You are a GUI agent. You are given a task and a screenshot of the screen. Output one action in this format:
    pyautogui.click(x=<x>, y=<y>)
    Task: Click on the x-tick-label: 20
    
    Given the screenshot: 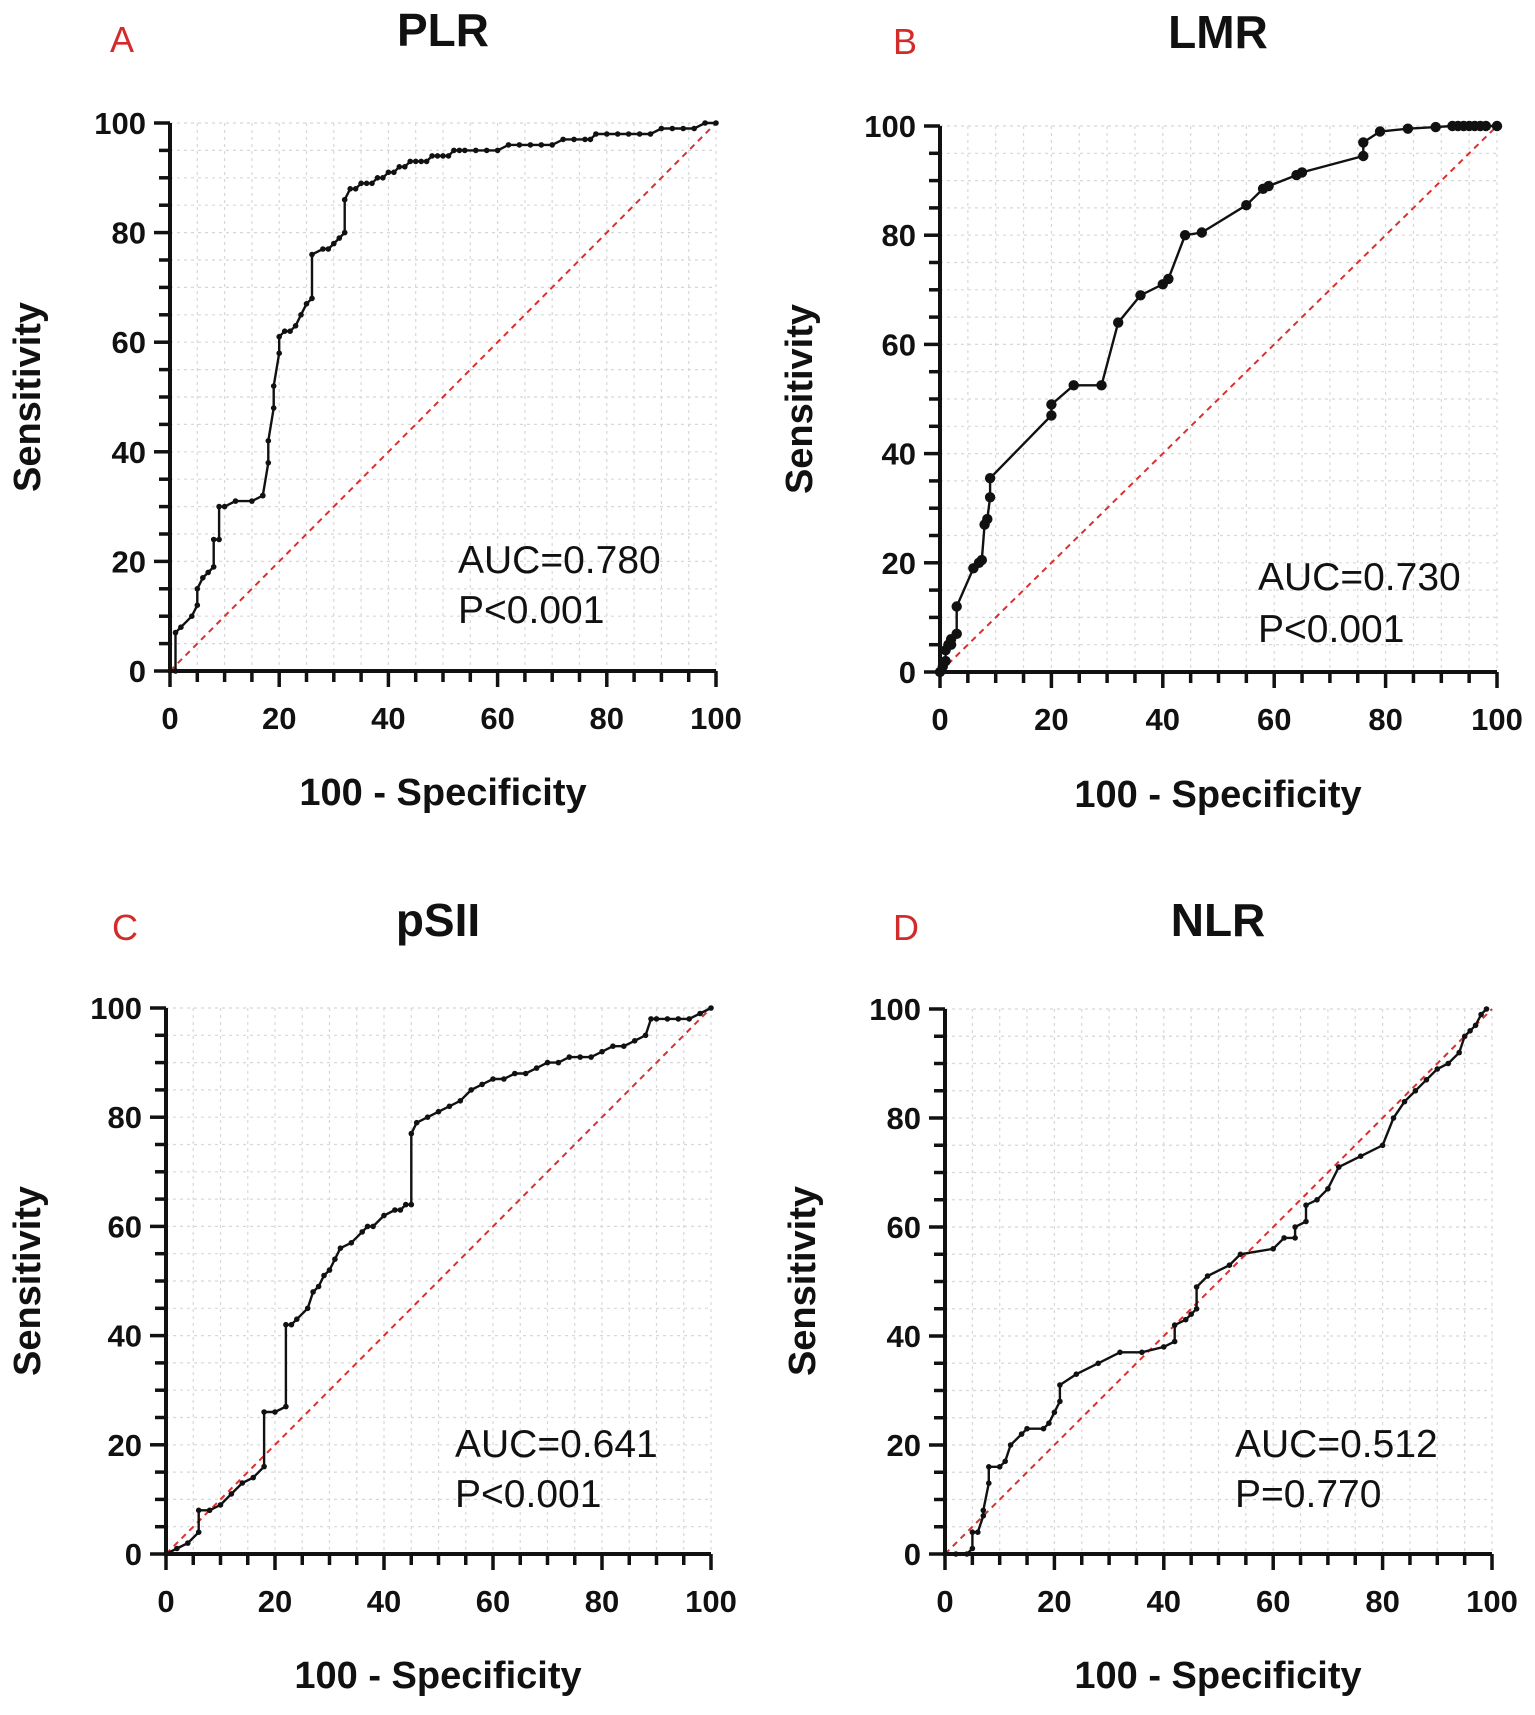 What is the action you would take?
    pyautogui.click(x=275, y=1601)
    